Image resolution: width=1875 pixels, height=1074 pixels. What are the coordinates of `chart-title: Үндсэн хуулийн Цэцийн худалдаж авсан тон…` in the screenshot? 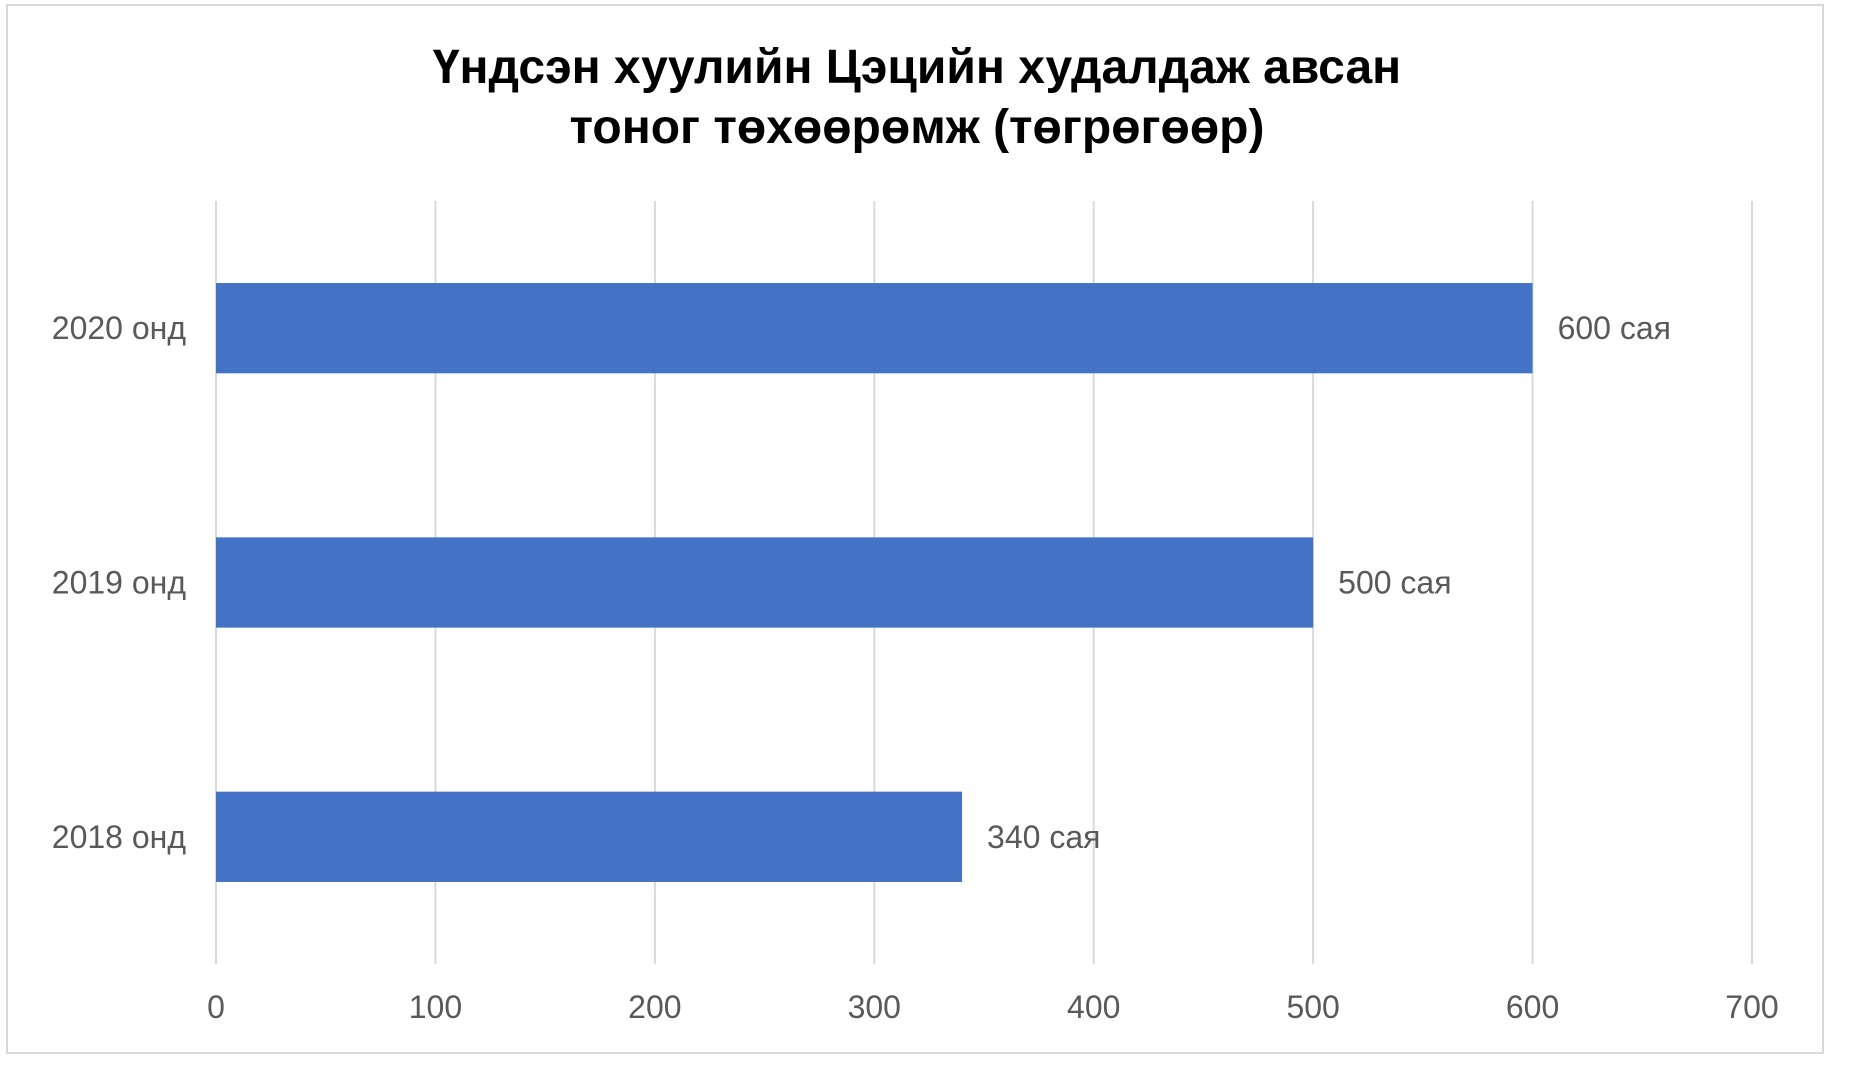 It's located at (917, 98).